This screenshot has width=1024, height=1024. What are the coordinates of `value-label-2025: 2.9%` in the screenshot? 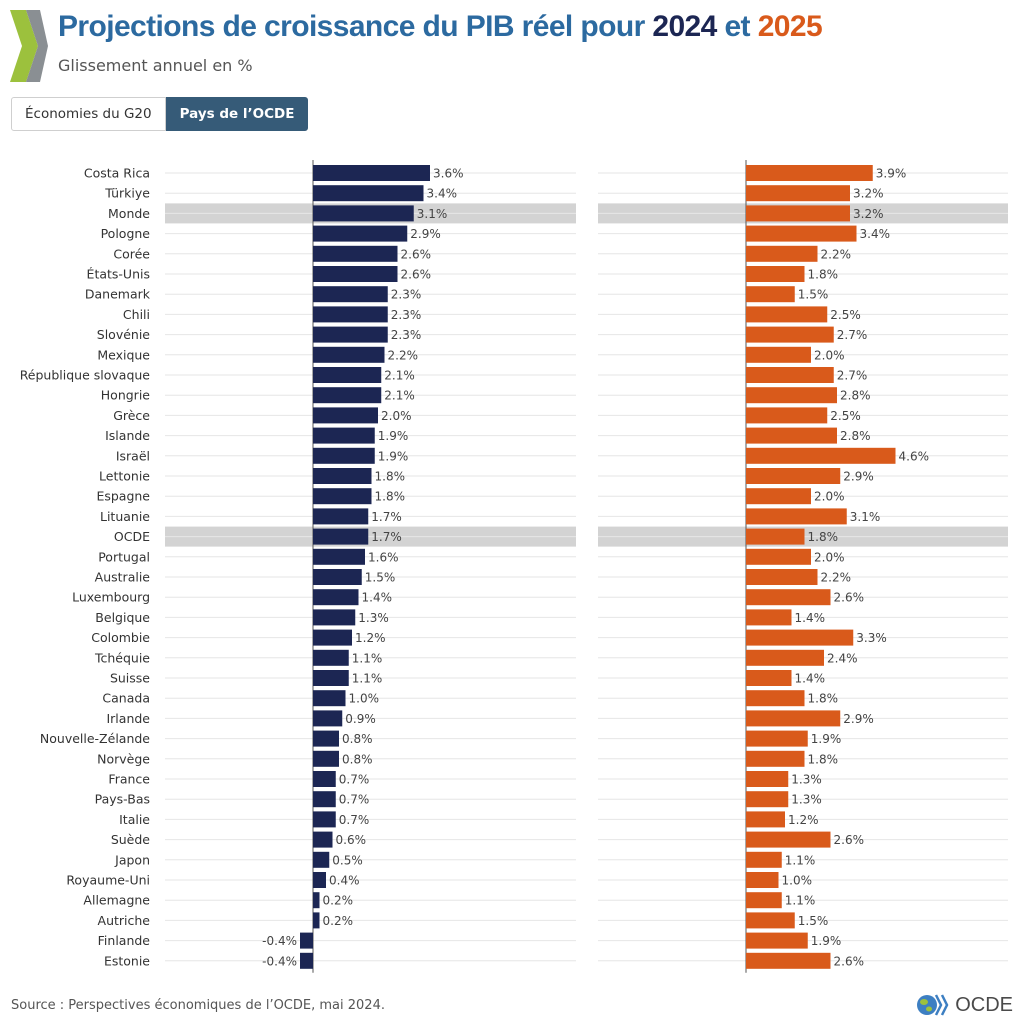 It's located at (858, 477).